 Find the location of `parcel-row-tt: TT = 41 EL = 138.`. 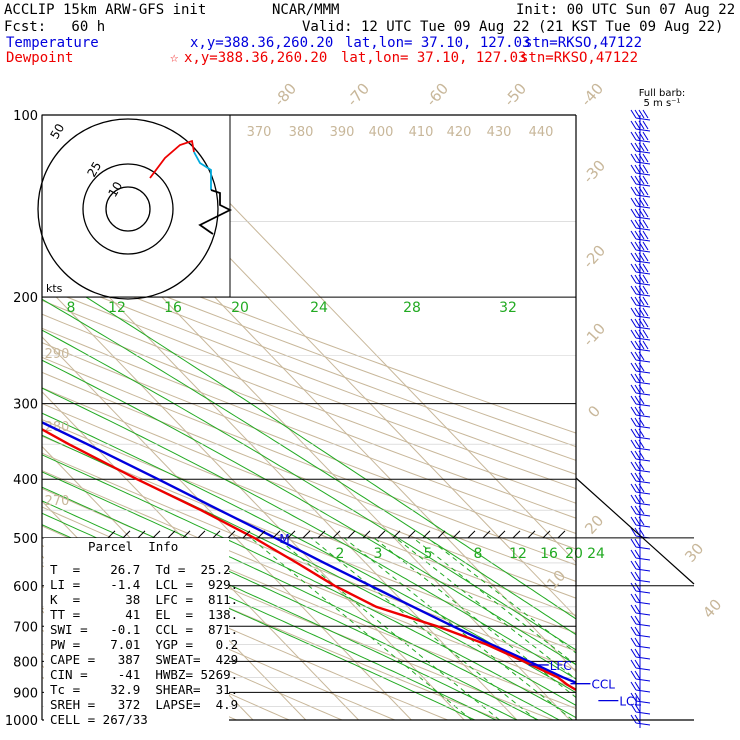

parcel-row-tt: TT = 41 EL = 138. is located at coordinates (144, 614).